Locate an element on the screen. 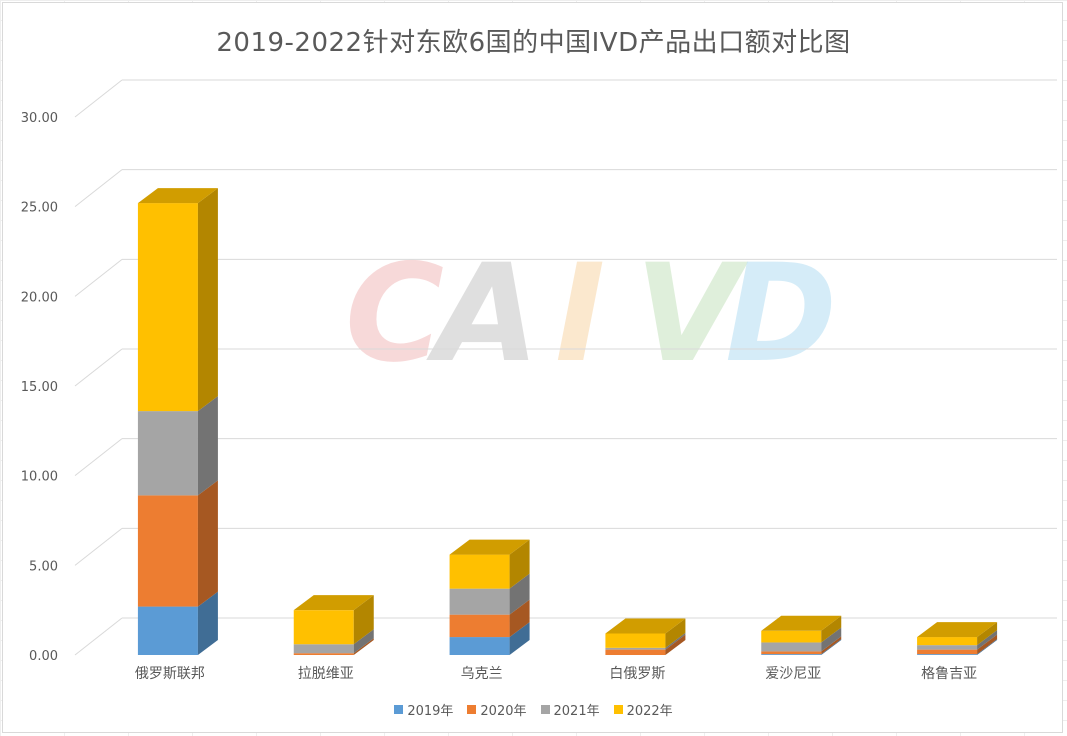 Image resolution: width=1067 pixels, height=736 pixels. legend-label: 2019年 is located at coordinates (430, 711).